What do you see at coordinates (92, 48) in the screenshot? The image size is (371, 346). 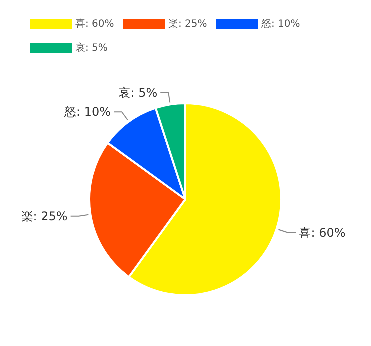 I see `legend-label: 哀: 5%` at bounding box center [92, 48].